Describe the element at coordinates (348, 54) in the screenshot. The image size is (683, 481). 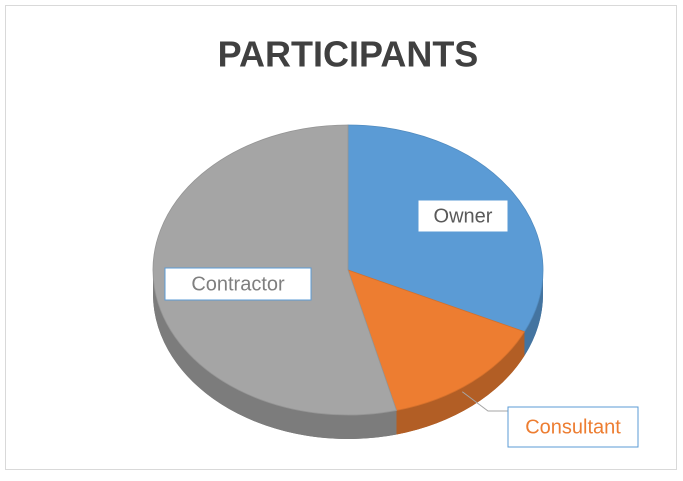
I see `chart-title: PARTICIPANTS` at that location.